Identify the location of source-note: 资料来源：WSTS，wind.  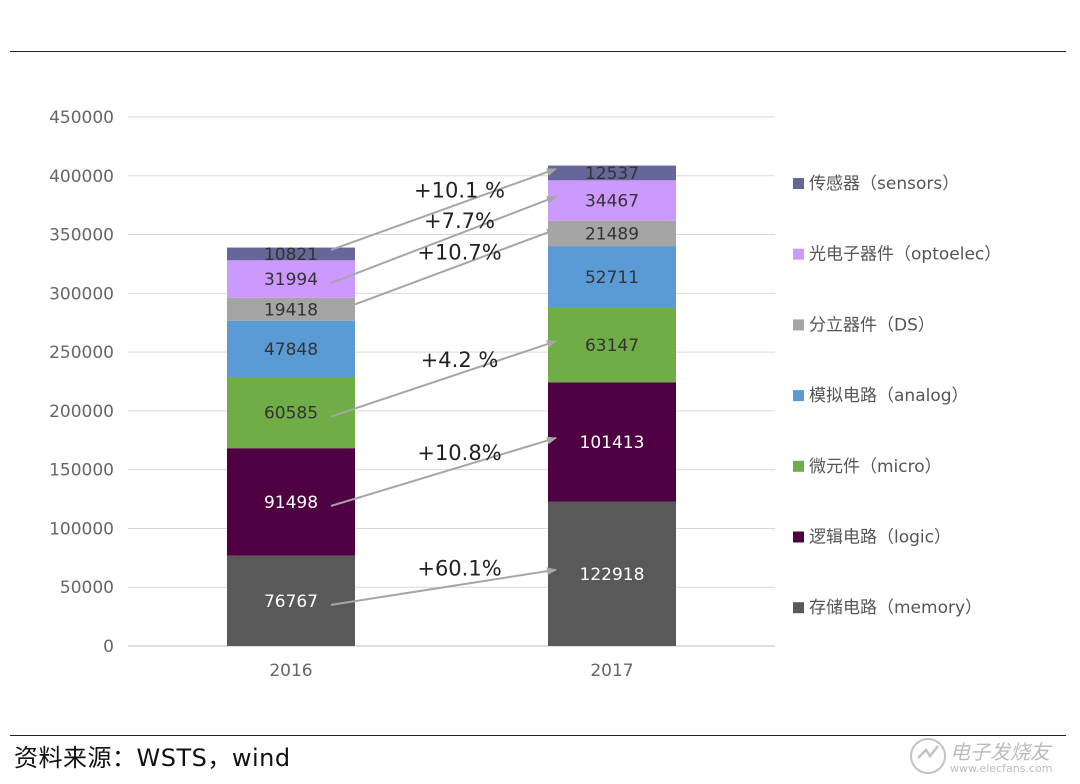
(152, 758).